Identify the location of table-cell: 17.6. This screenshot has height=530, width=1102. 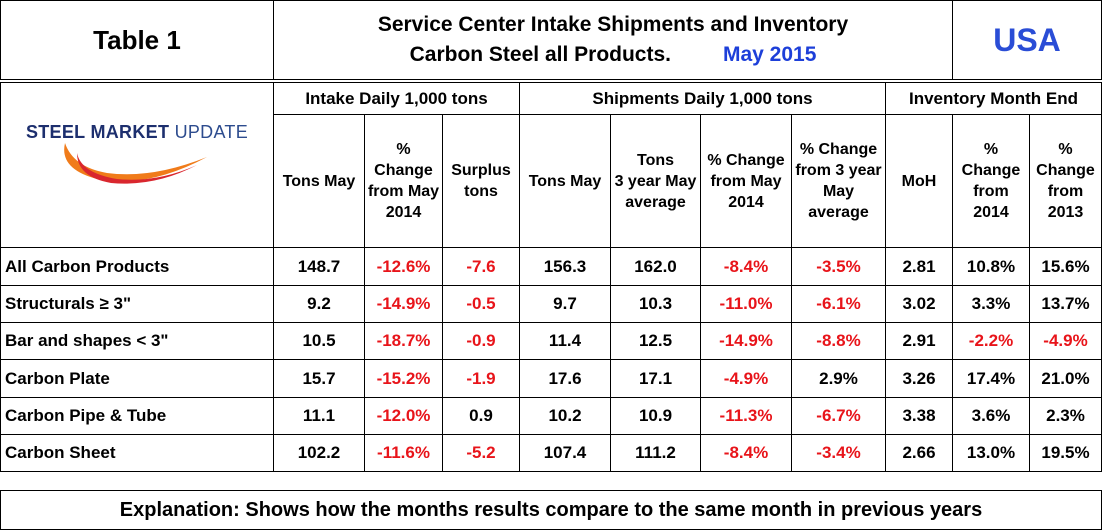
(565, 378).